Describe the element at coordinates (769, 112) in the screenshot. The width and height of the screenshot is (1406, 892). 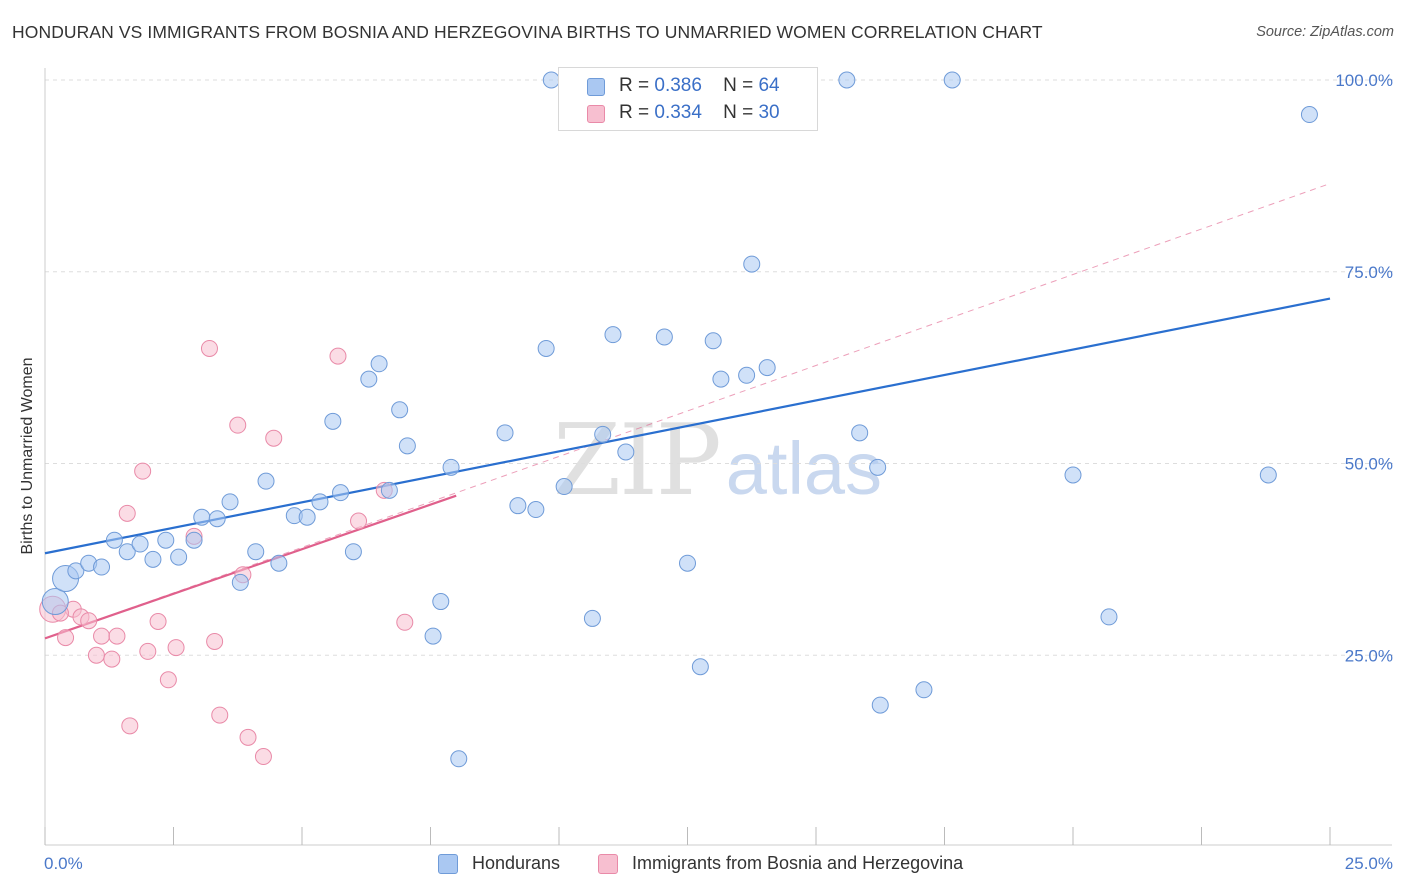
I see `legend-n-value: 30` at that location.